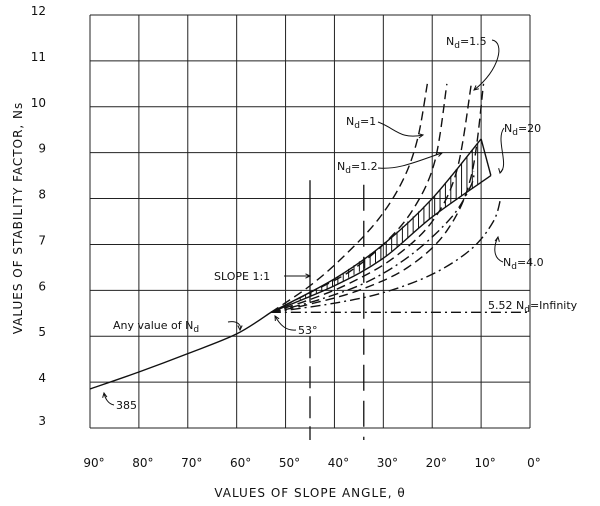 The width and height of the screenshot is (600, 506). What do you see at coordinates (289, 463) in the screenshot?
I see `x-tick-label: 50°` at bounding box center [289, 463].